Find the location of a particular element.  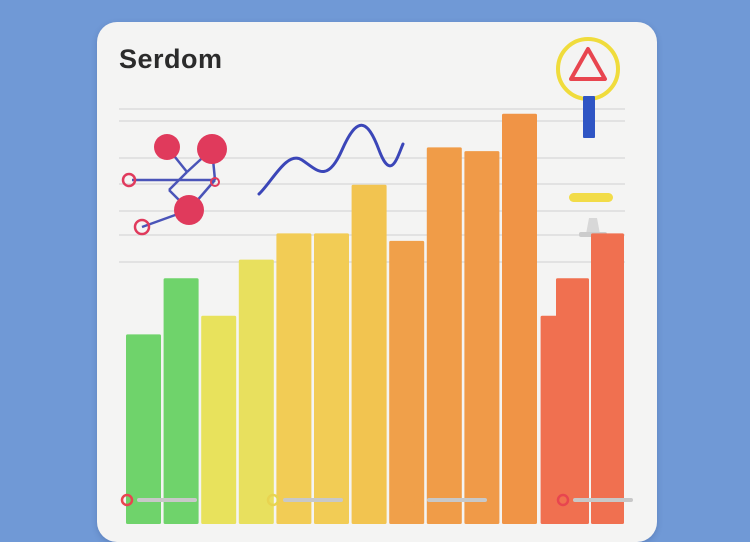

alert-pin-icon is located at coordinates (588, 87).